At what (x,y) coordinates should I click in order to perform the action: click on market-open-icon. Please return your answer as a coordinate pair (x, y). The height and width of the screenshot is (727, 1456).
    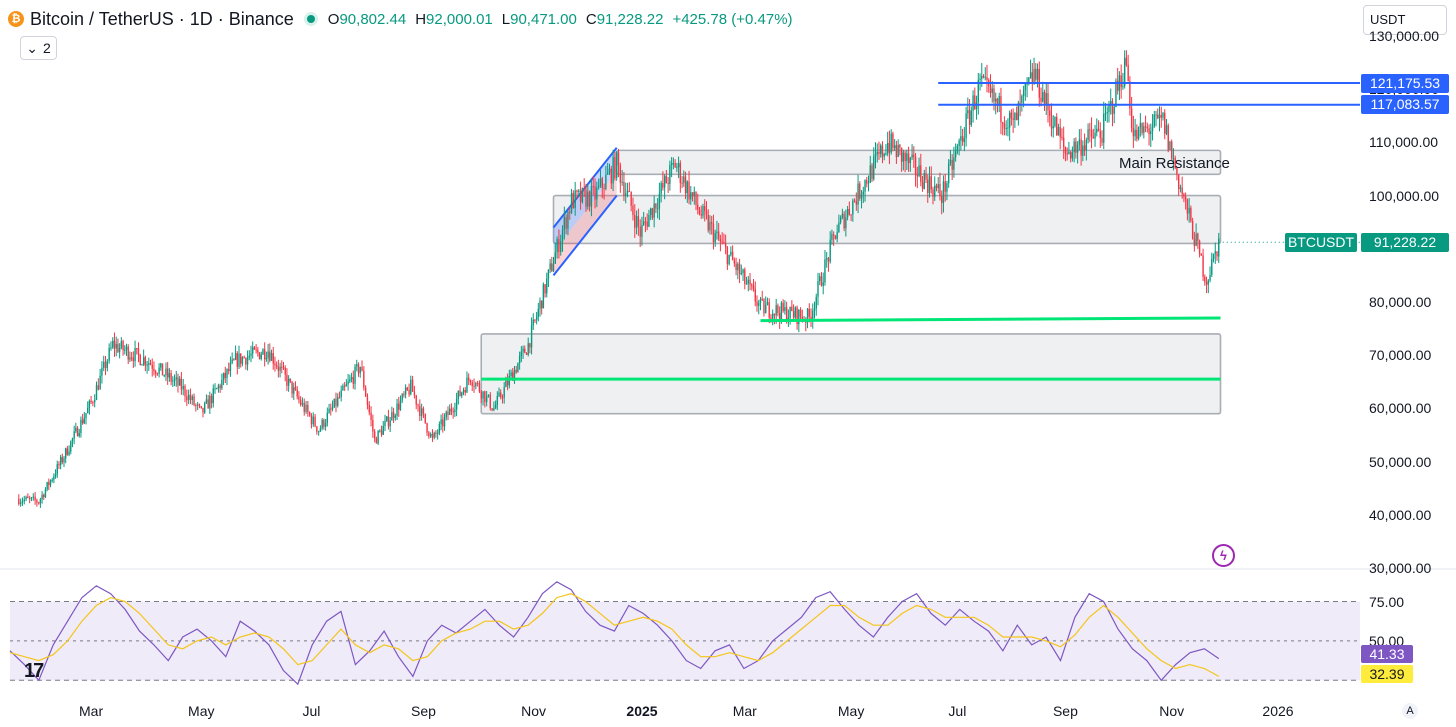
    Looking at the image, I should click on (310, 19).